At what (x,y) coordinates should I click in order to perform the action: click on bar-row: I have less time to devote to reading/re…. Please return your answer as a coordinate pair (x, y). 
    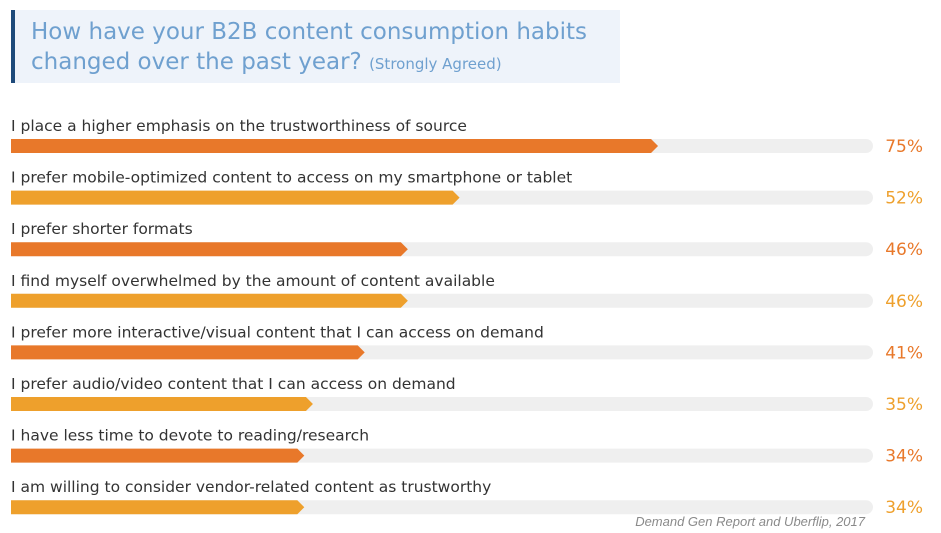
    Looking at the image, I should click on (467, 447).